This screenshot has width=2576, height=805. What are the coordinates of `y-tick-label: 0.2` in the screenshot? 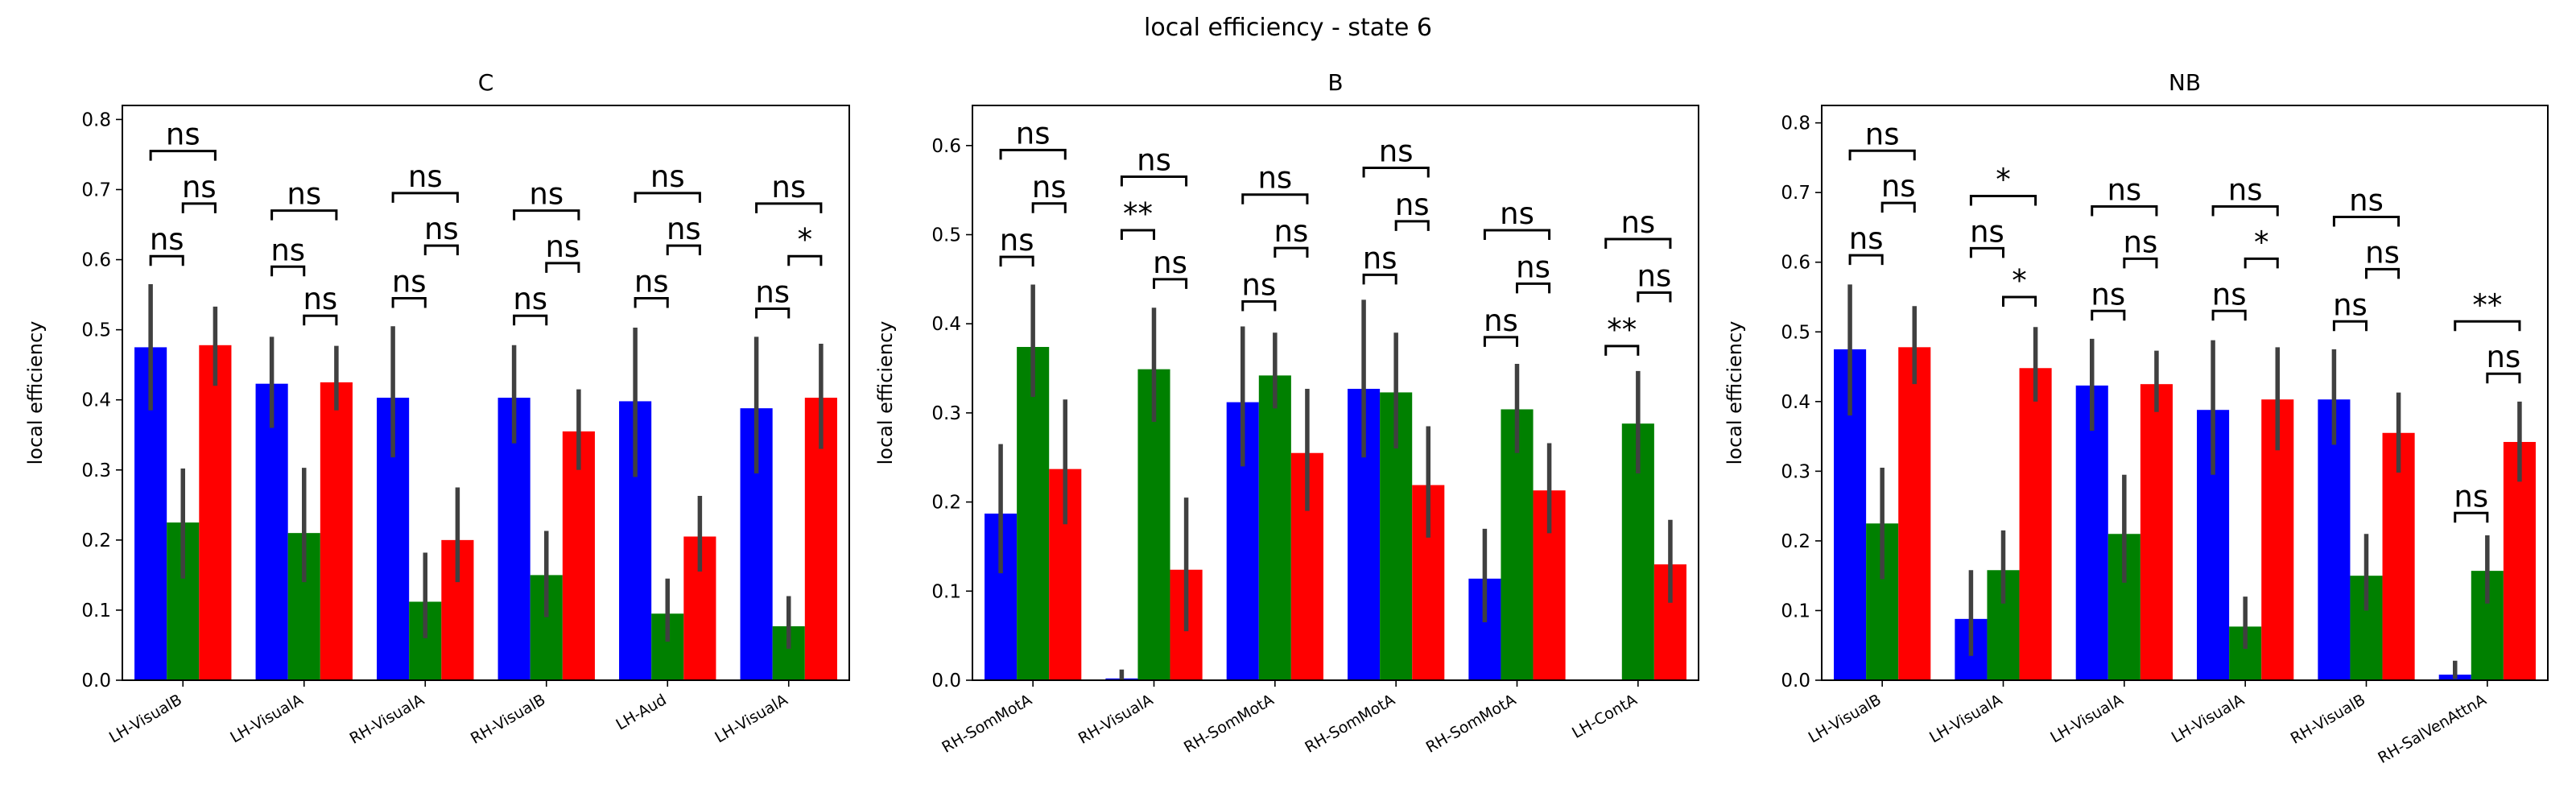 It's located at (1795, 541).